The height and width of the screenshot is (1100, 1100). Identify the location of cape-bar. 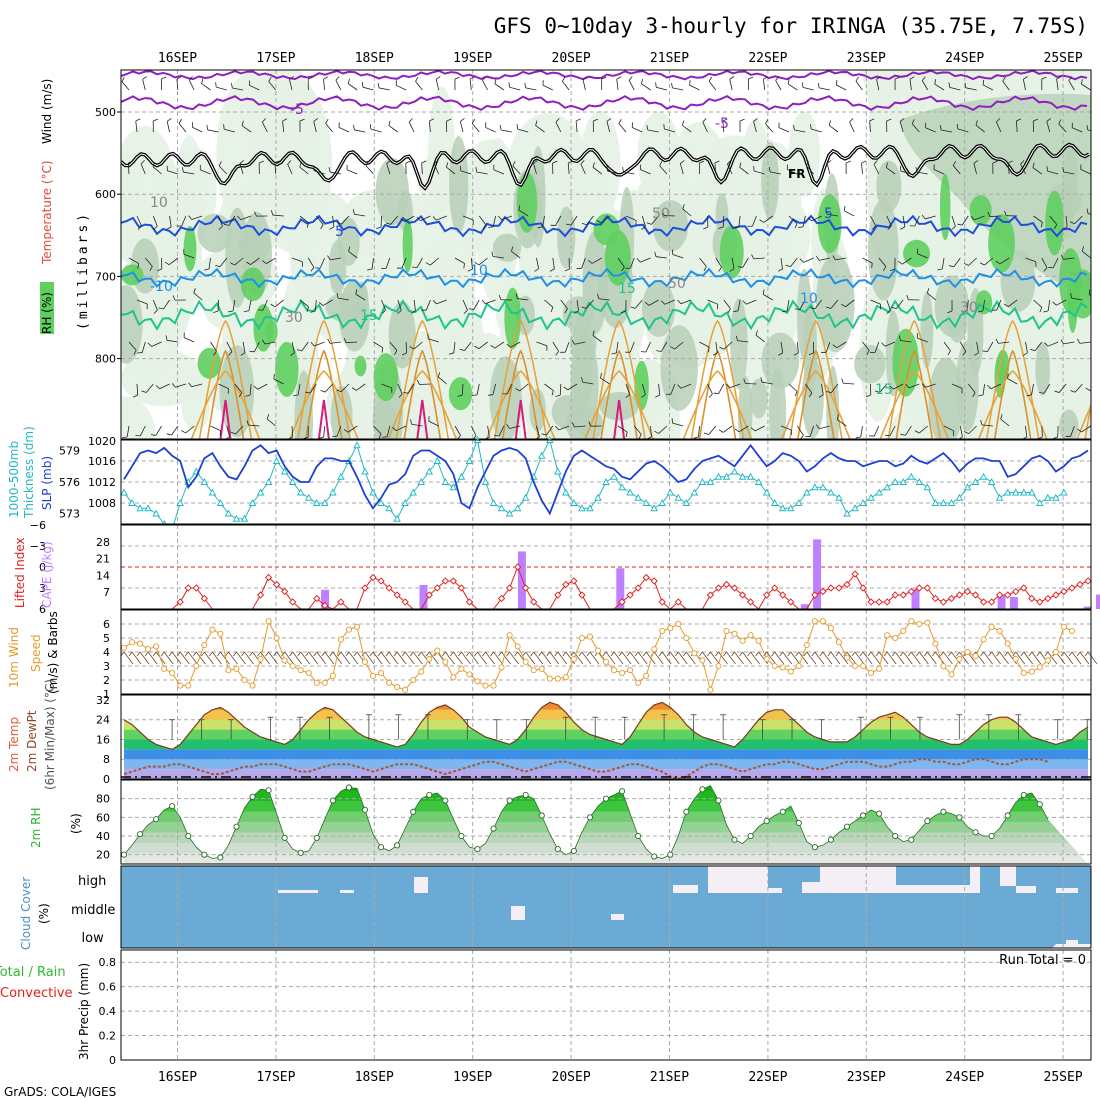
(1087, 607).